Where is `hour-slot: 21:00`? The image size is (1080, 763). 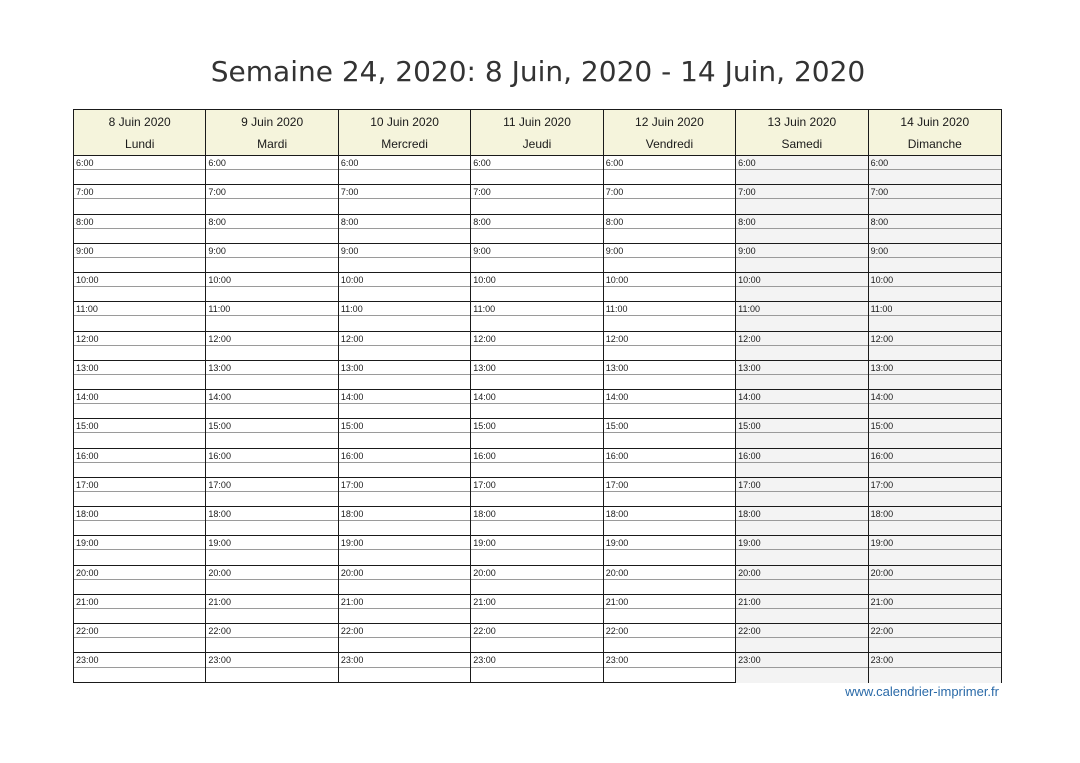 hour-slot: 21:00 is located at coordinates (140, 609).